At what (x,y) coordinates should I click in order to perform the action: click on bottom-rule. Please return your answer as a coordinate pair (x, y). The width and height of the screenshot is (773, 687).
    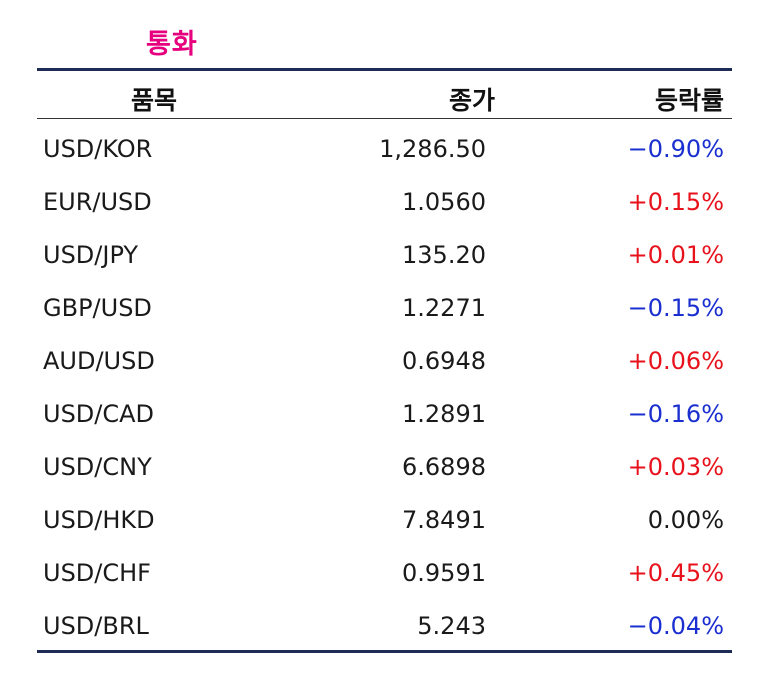
    Looking at the image, I should click on (384, 651).